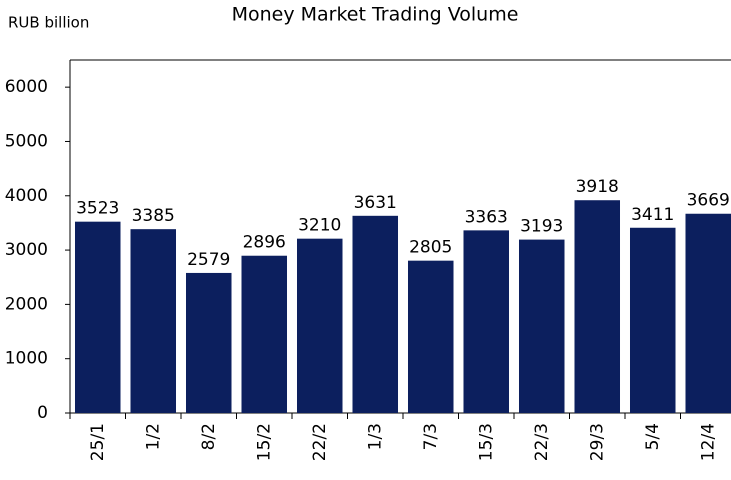 This screenshot has width=731, height=480. I want to click on x-tick-label: 22/3, so click(542, 442).